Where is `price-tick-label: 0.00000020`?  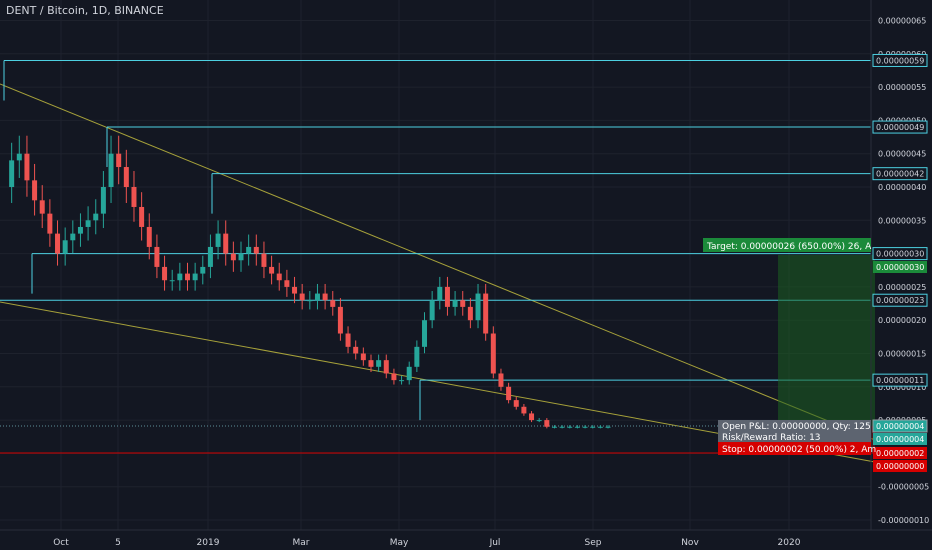 price-tick-label: 0.00000020 is located at coordinates (902, 320).